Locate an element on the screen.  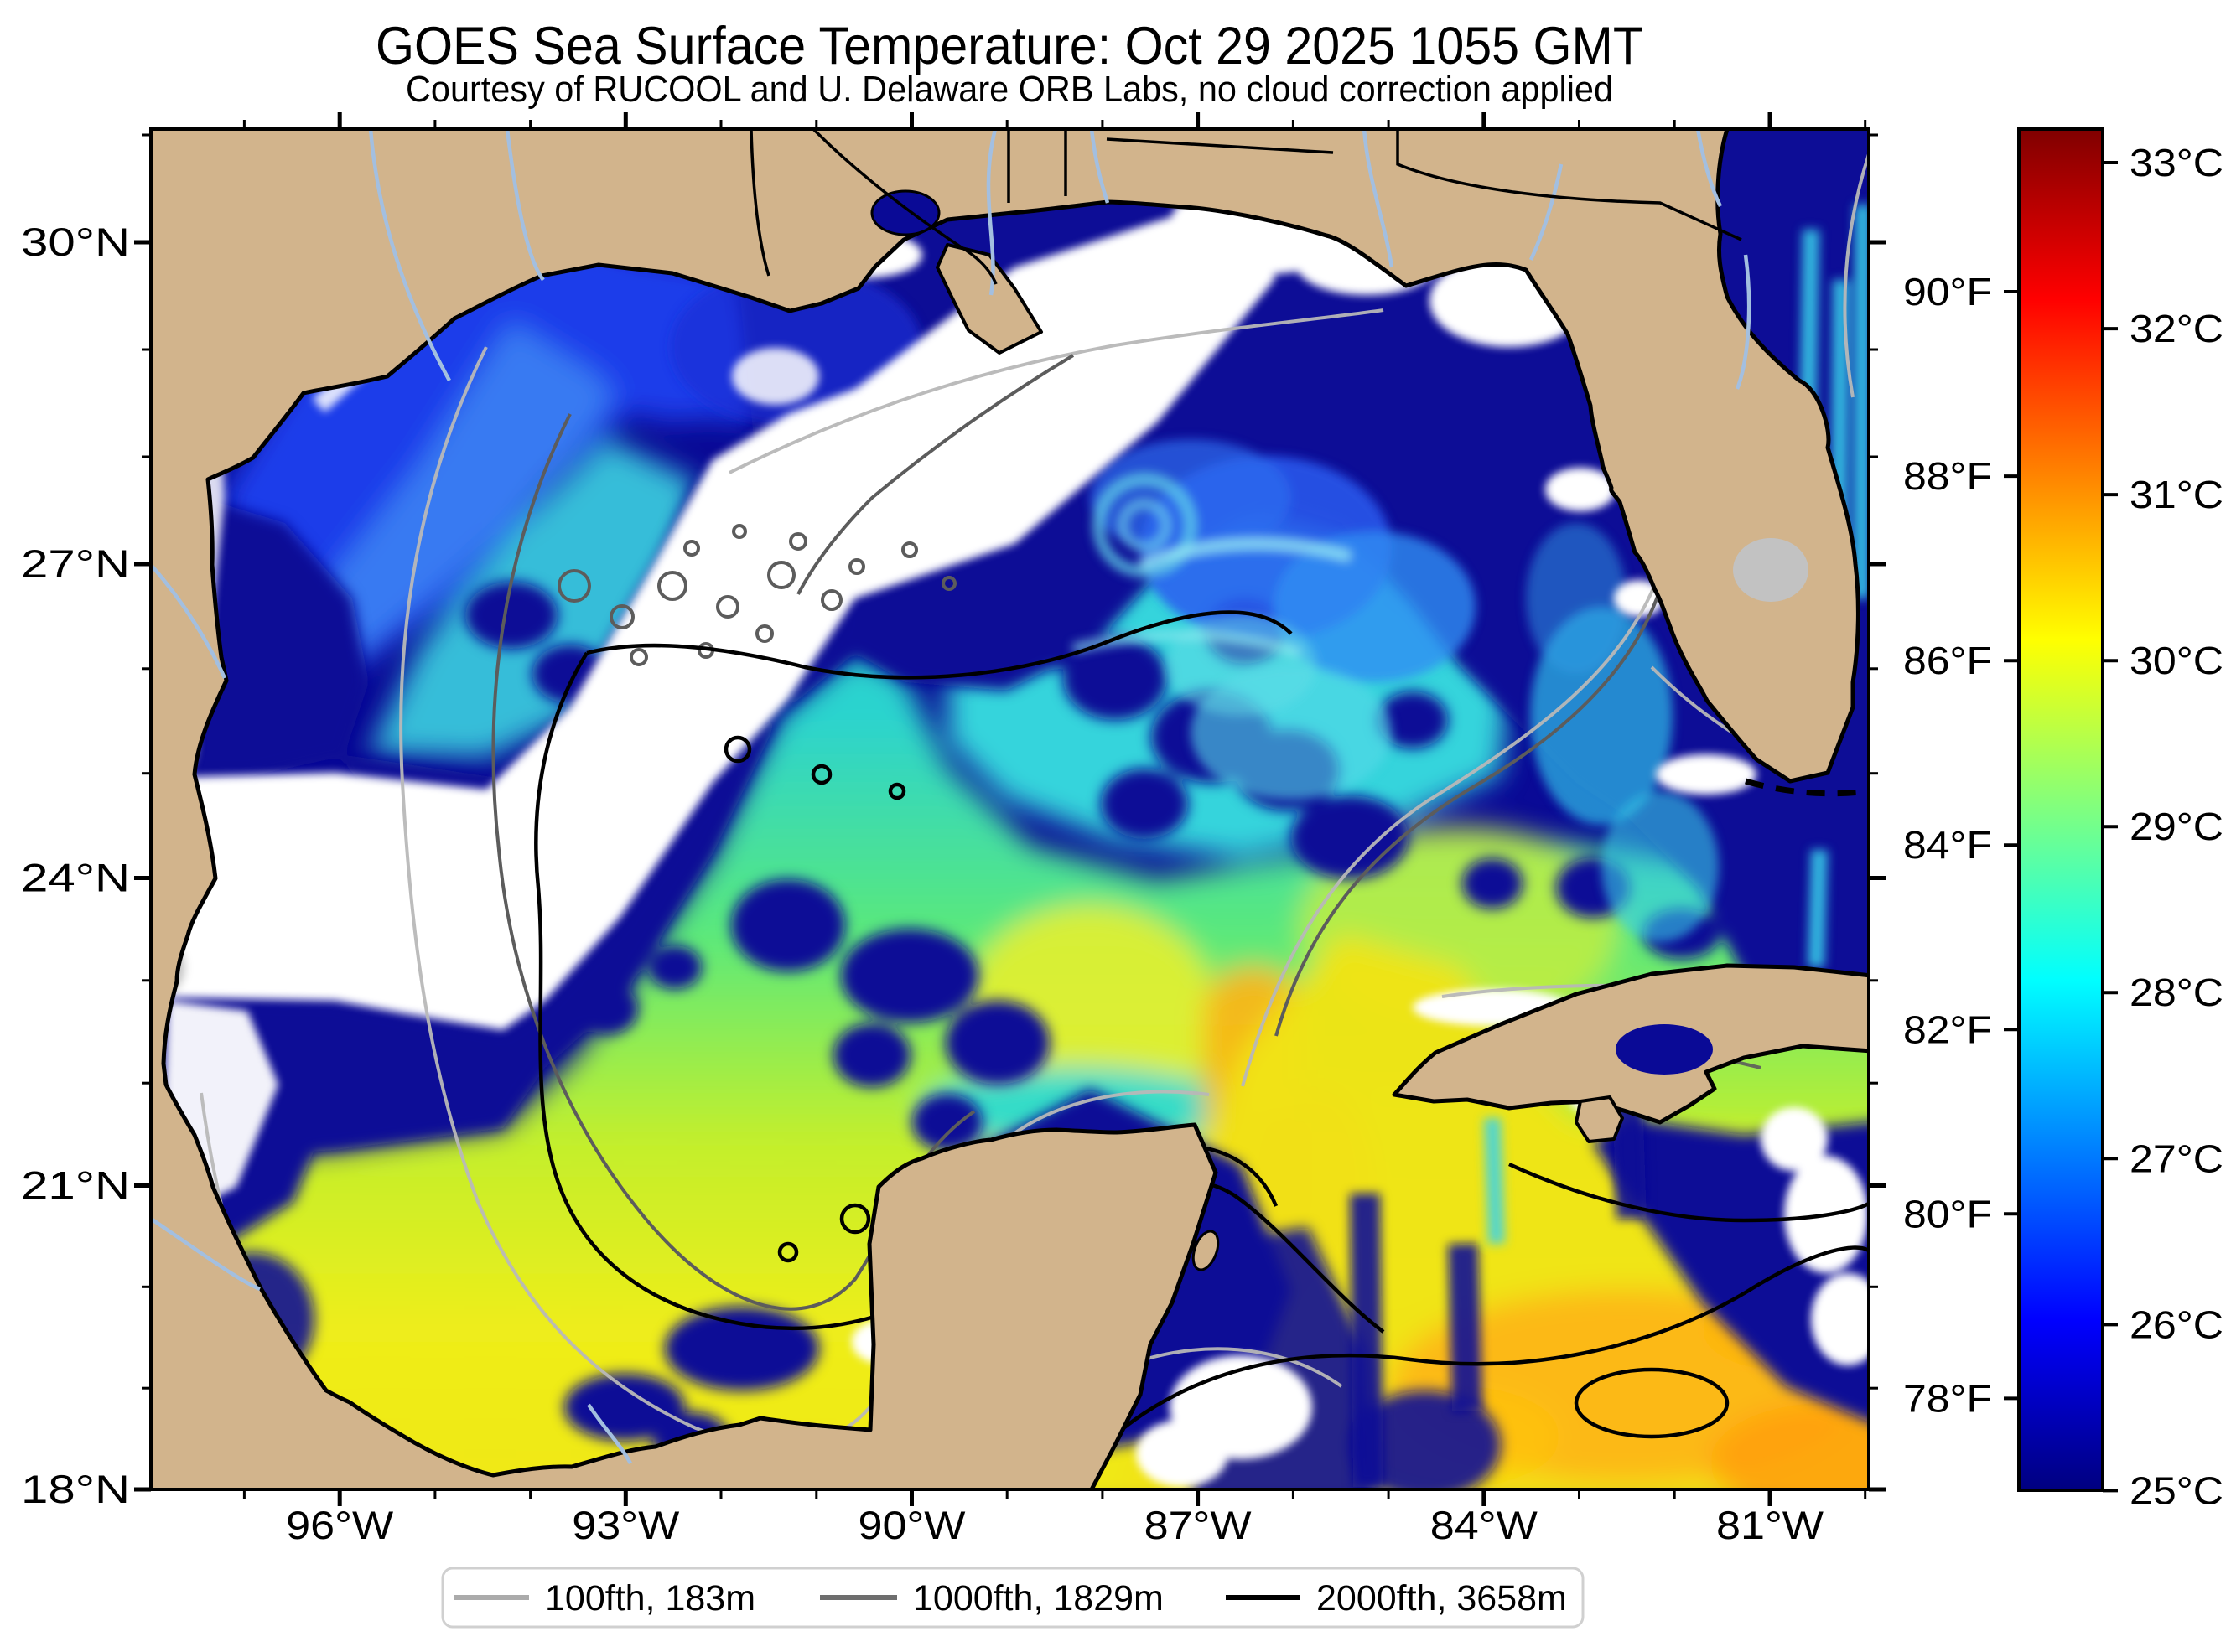
svg-text: 90°W is located at coordinates (913, 1525).